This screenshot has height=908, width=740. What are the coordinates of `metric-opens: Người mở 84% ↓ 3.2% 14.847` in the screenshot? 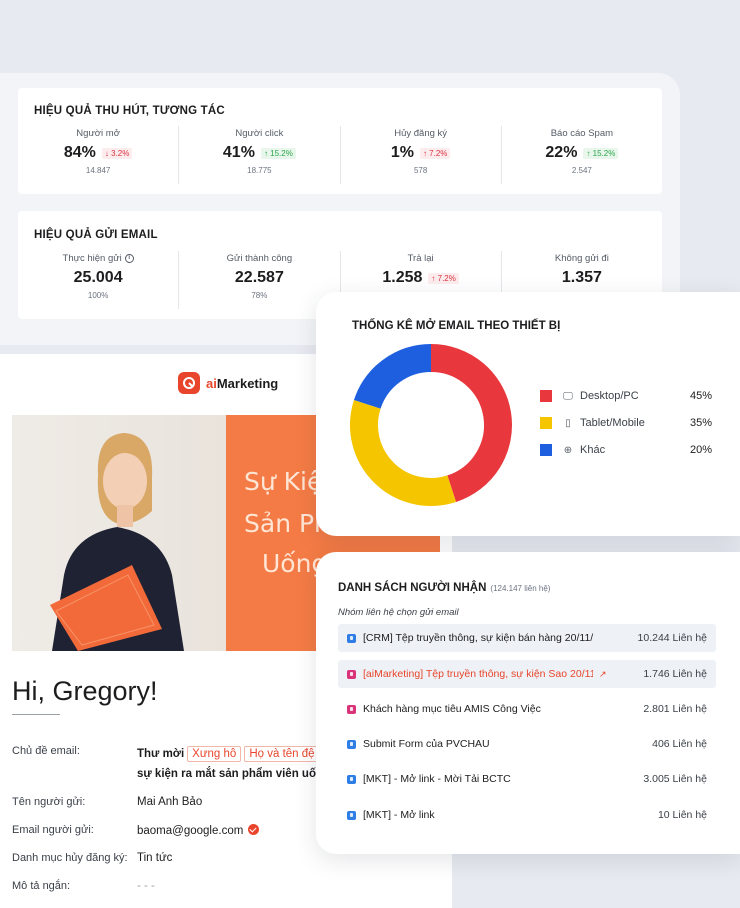 It's located at (98, 155).